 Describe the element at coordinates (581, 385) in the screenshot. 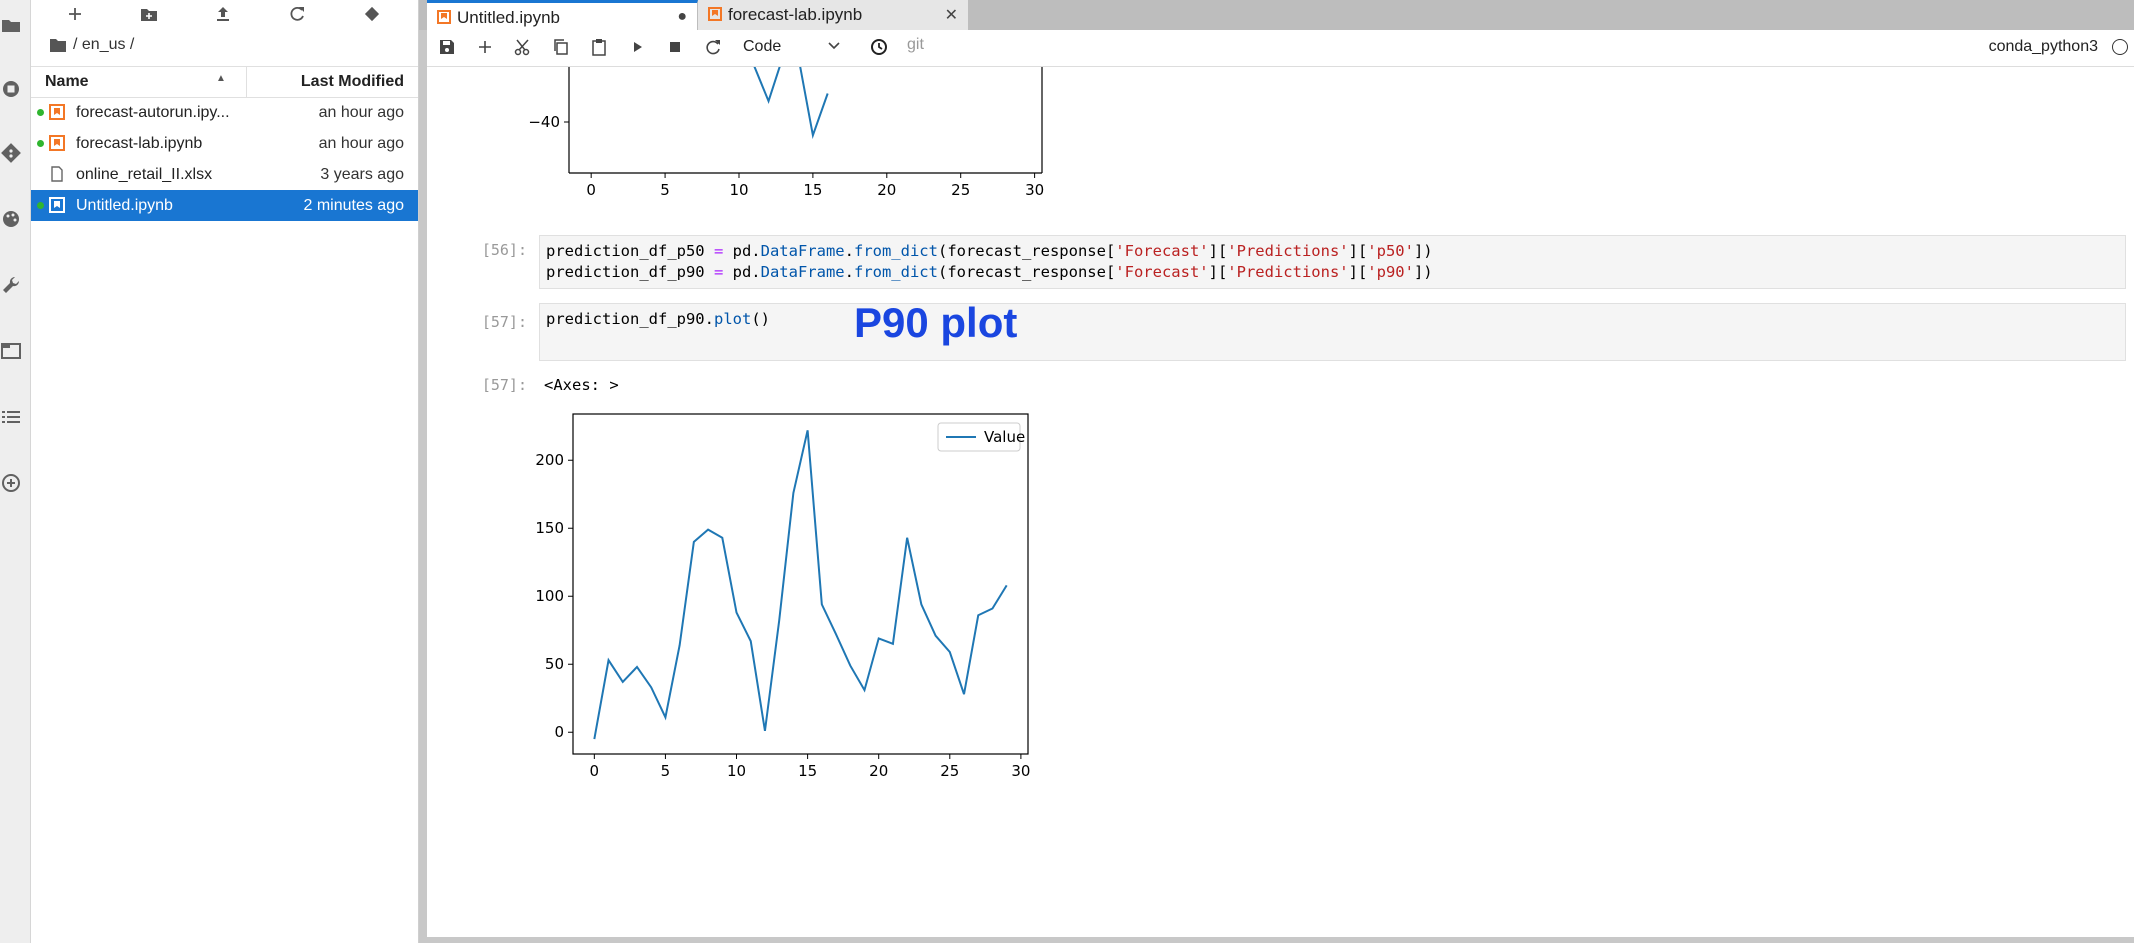

I see `output-text: <Axes: >` at that location.